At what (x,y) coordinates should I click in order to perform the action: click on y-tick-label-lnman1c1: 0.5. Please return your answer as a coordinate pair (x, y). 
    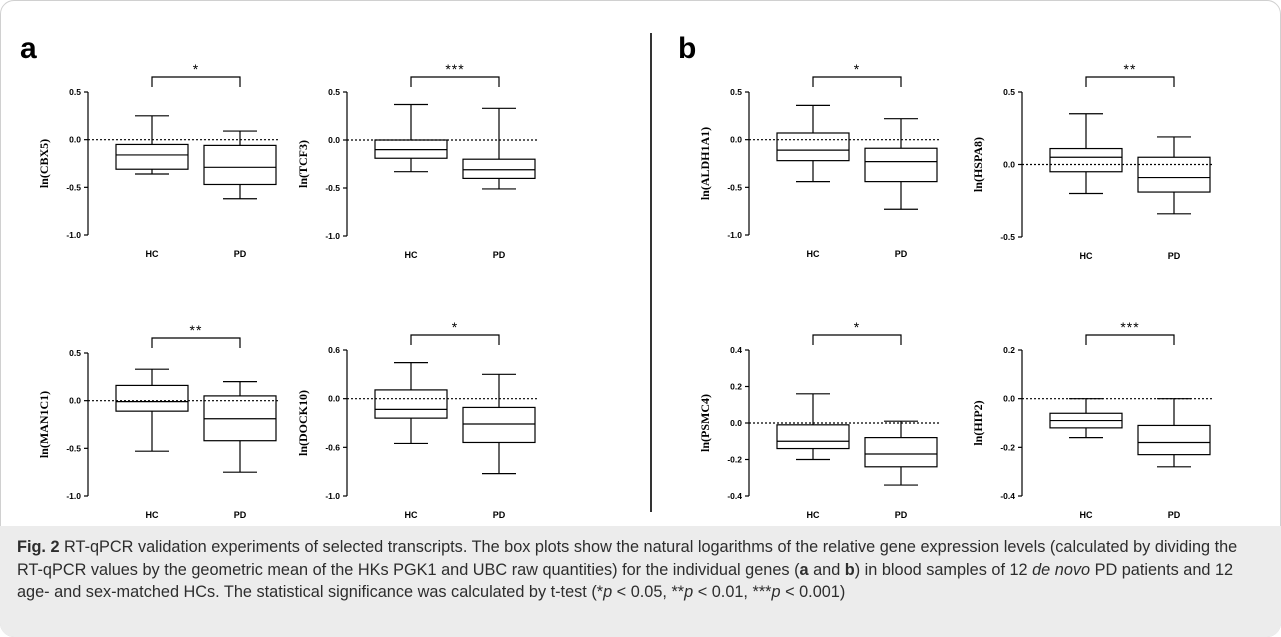
    Looking at the image, I should click on (75, 353).